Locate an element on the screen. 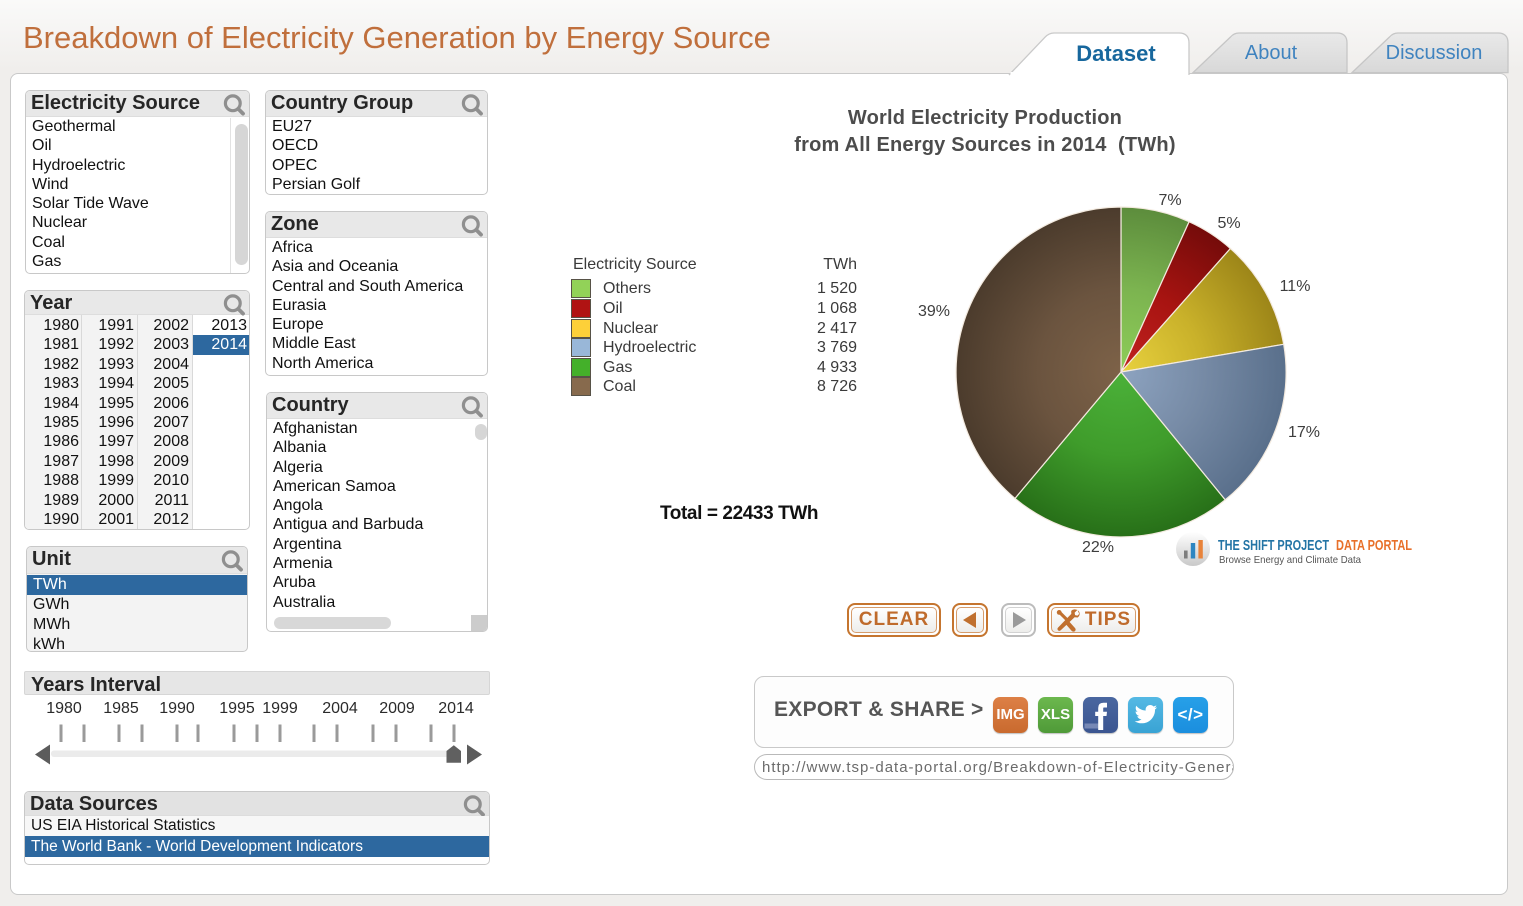  svg-text: THE SHIFT PROJECT is located at coordinates (1273, 546).